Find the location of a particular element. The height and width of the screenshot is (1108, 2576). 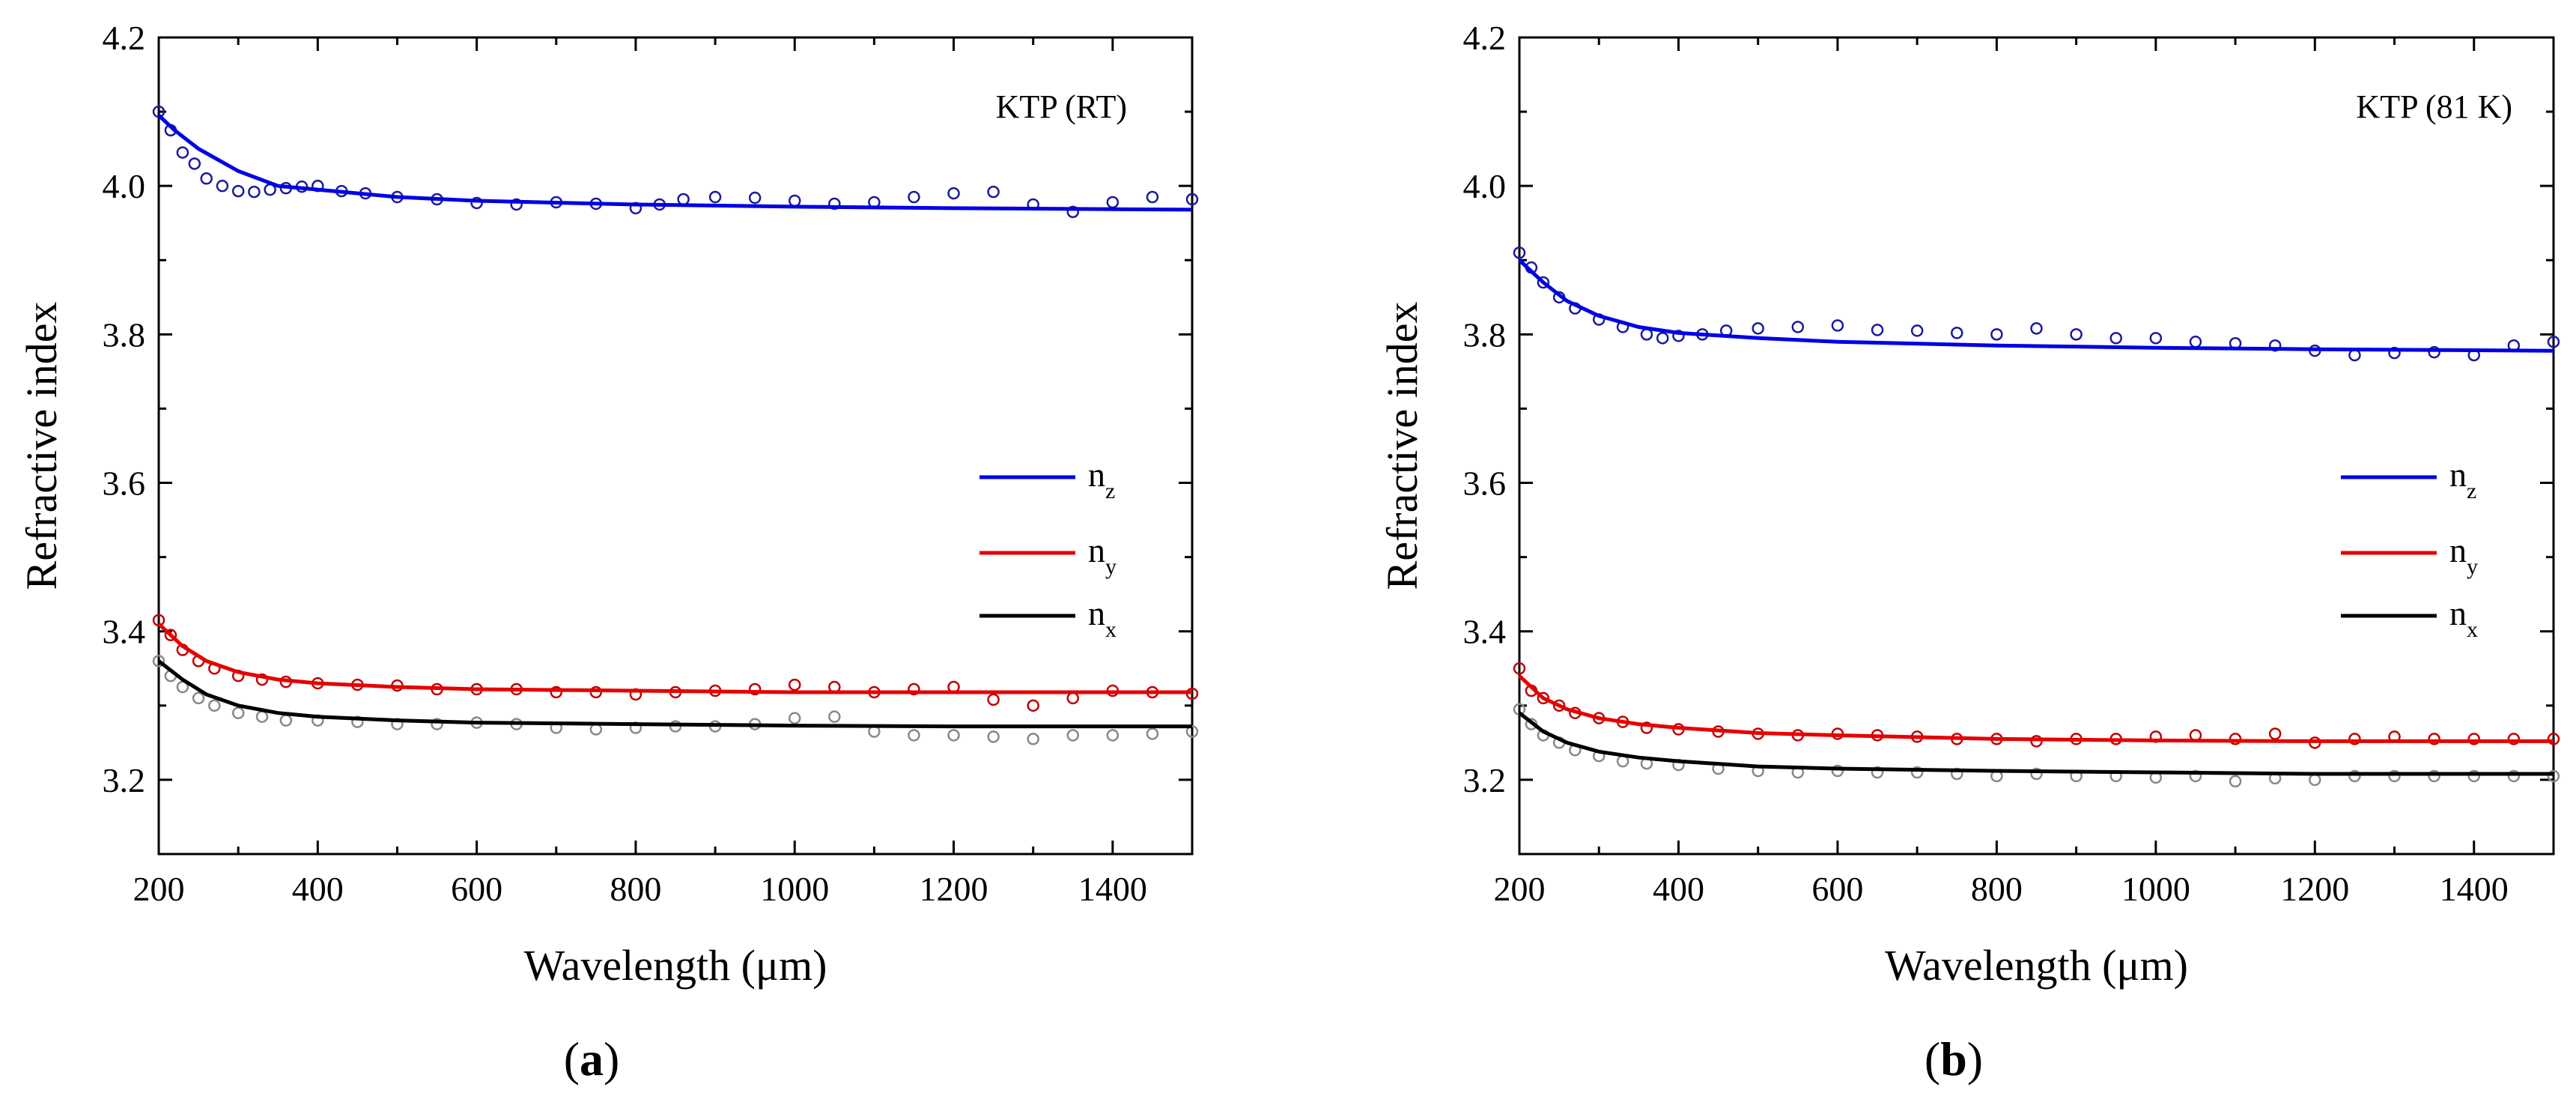

legend-entry: ny is located at coordinates (2463, 555).